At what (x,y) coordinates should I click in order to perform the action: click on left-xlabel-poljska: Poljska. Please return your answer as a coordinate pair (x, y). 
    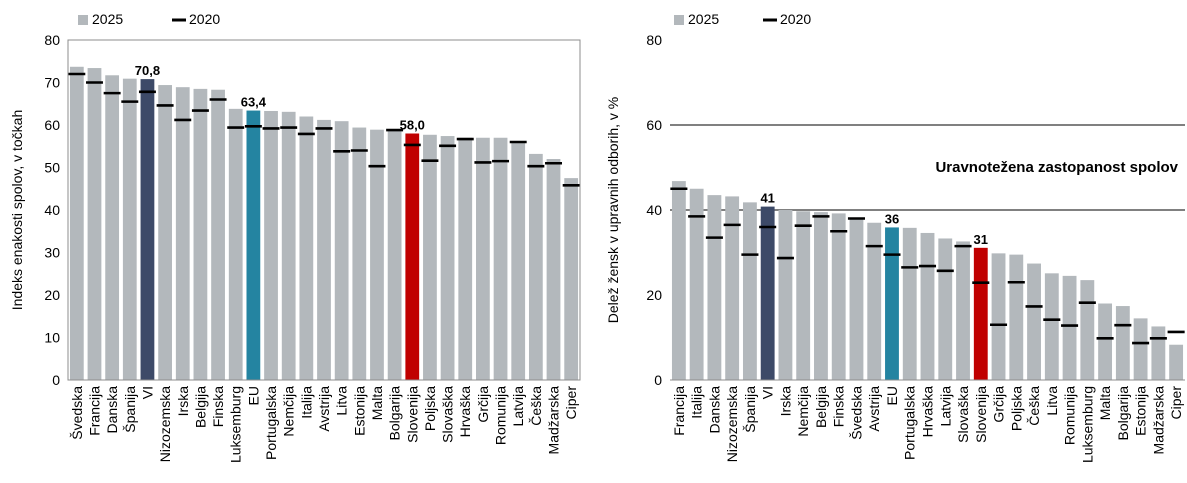
    Looking at the image, I should click on (430, 408).